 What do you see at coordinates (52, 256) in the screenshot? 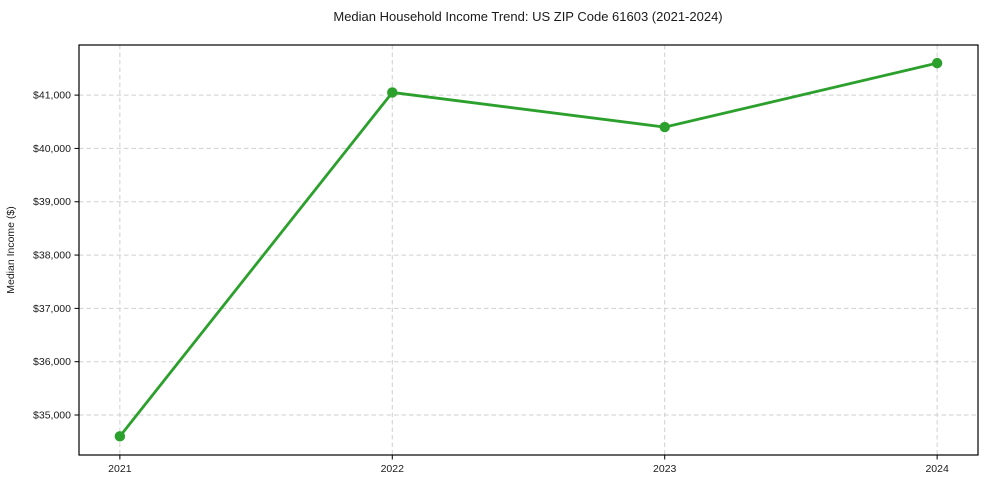
I see `y-tick-label: $38,000` at bounding box center [52, 256].